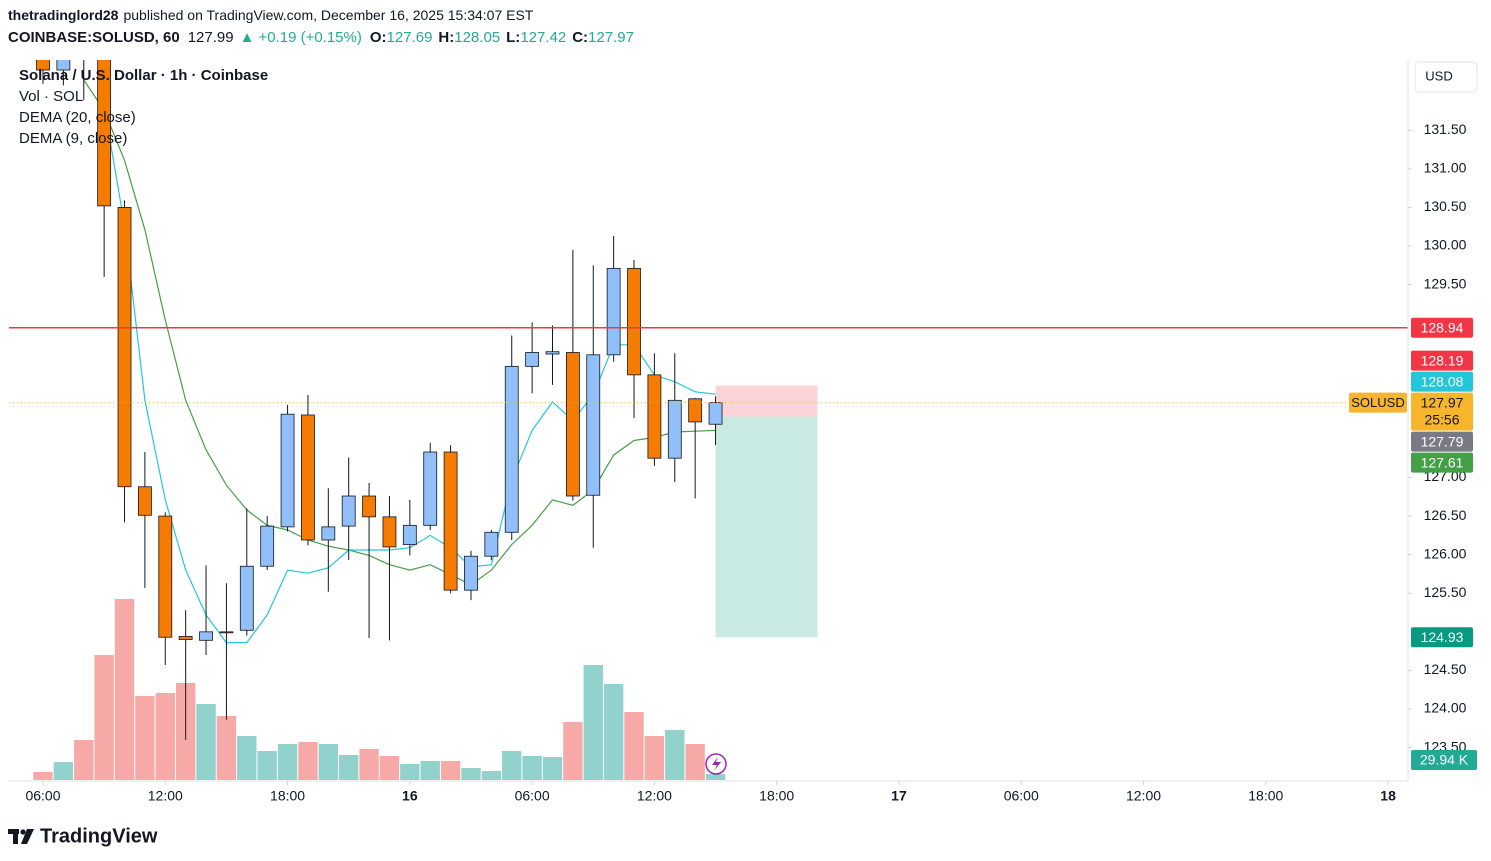 The height and width of the screenshot is (861, 1491). Describe the element at coordinates (446, 37) in the screenshot. I see `ohlc-key: H:` at that location.